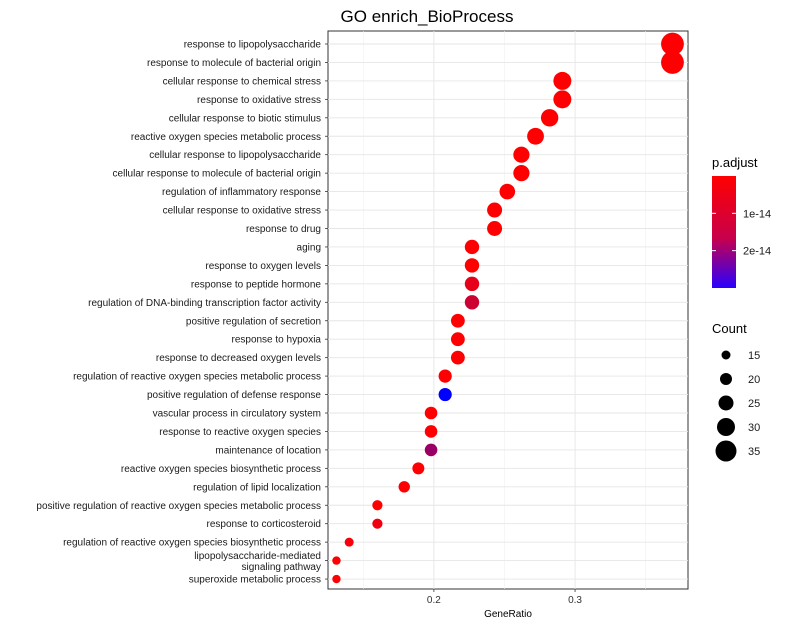 This screenshot has width=789, height=627. What do you see at coordinates (504, 597) in the screenshot?
I see `x-axis: 0.2 0.3` at bounding box center [504, 597].